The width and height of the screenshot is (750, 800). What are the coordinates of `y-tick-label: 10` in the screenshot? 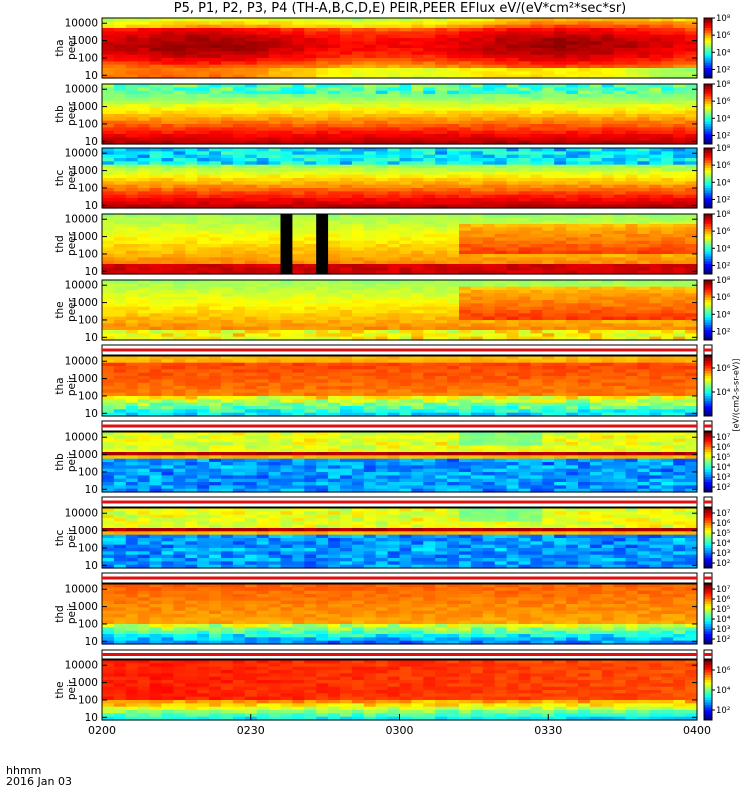 It's located at (91, 338).